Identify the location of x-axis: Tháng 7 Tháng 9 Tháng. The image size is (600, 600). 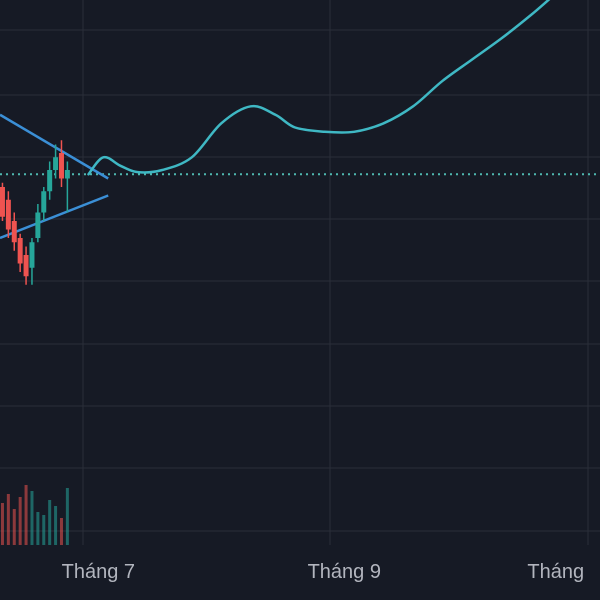
(323, 572).